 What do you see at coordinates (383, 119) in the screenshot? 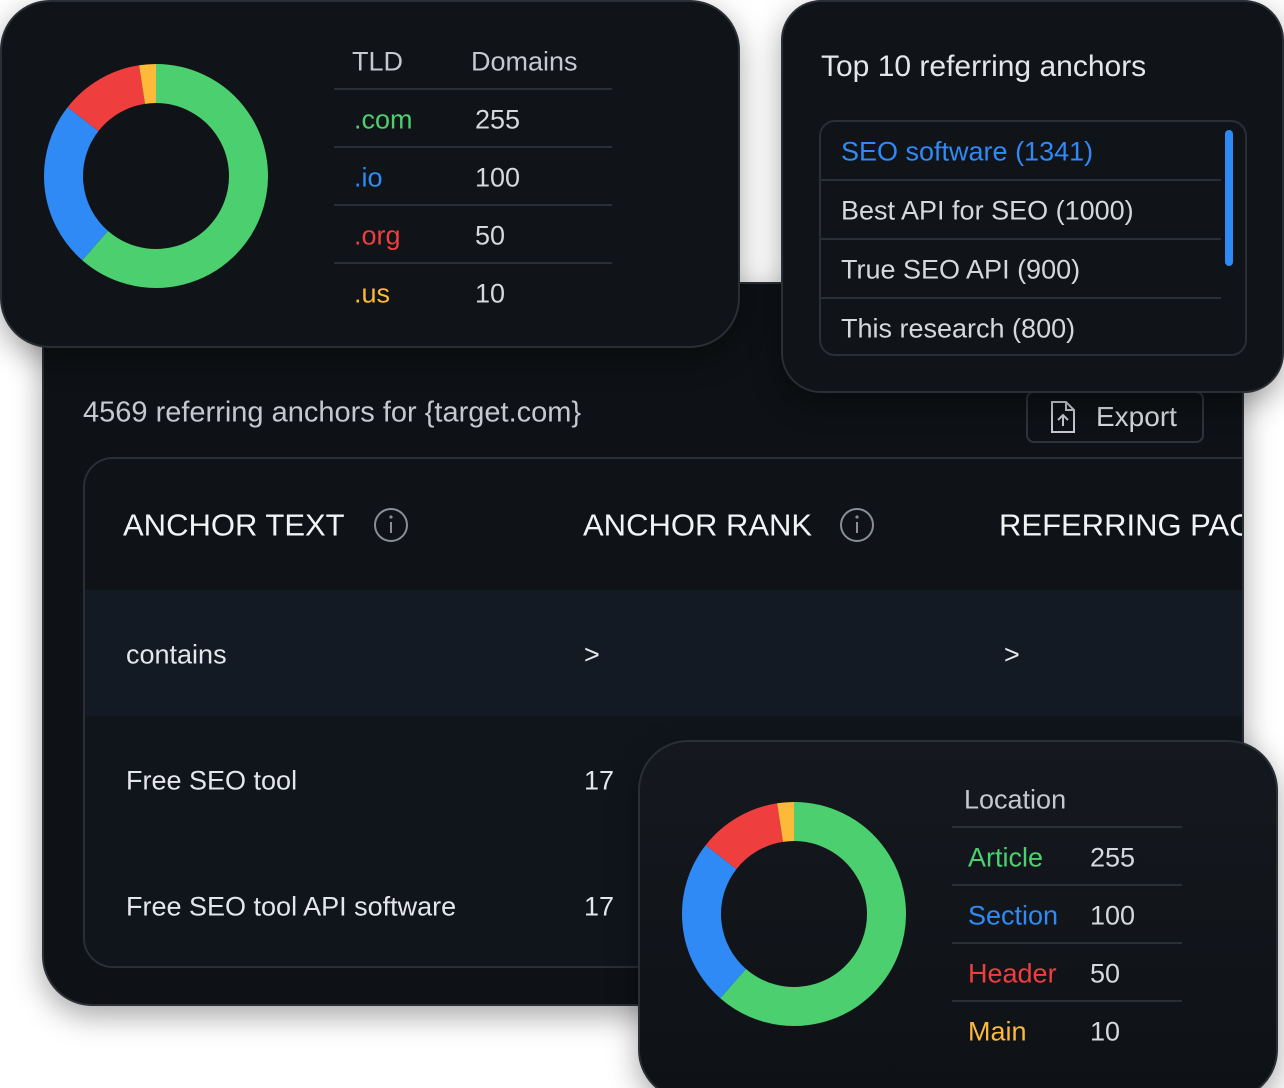
I see `tld-label: .com` at bounding box center [383, 119].